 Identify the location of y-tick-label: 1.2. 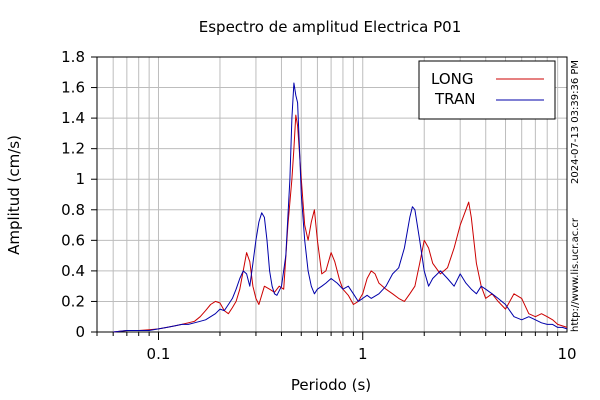
(73, 149).